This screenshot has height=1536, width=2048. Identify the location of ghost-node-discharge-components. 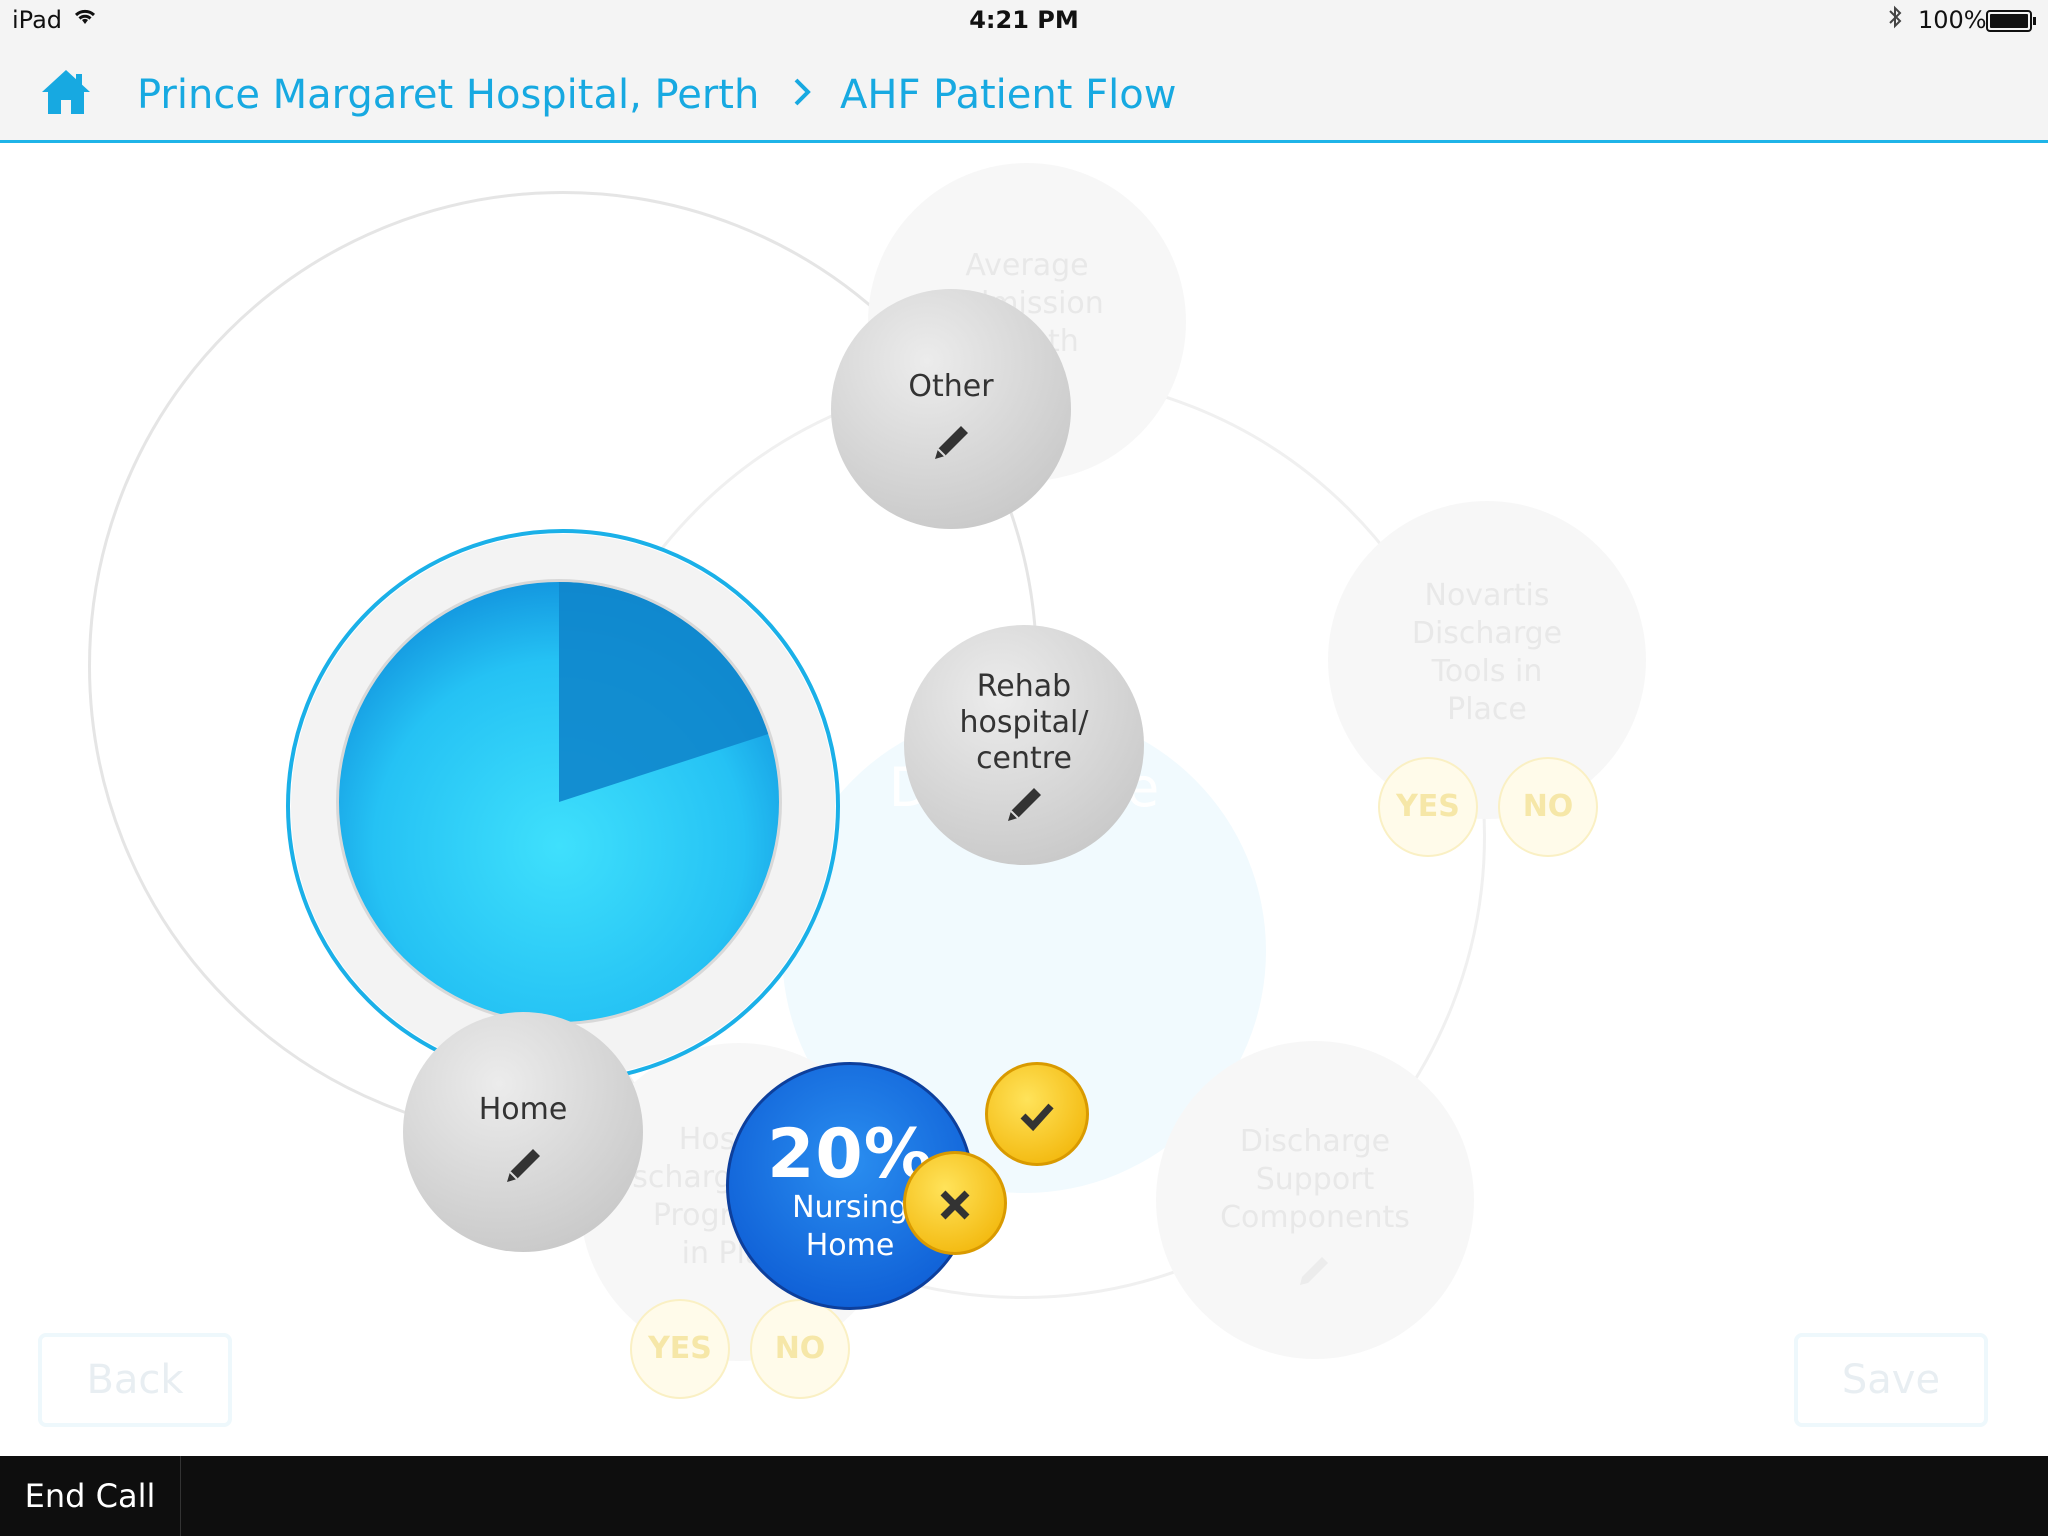
(1315, 1200).